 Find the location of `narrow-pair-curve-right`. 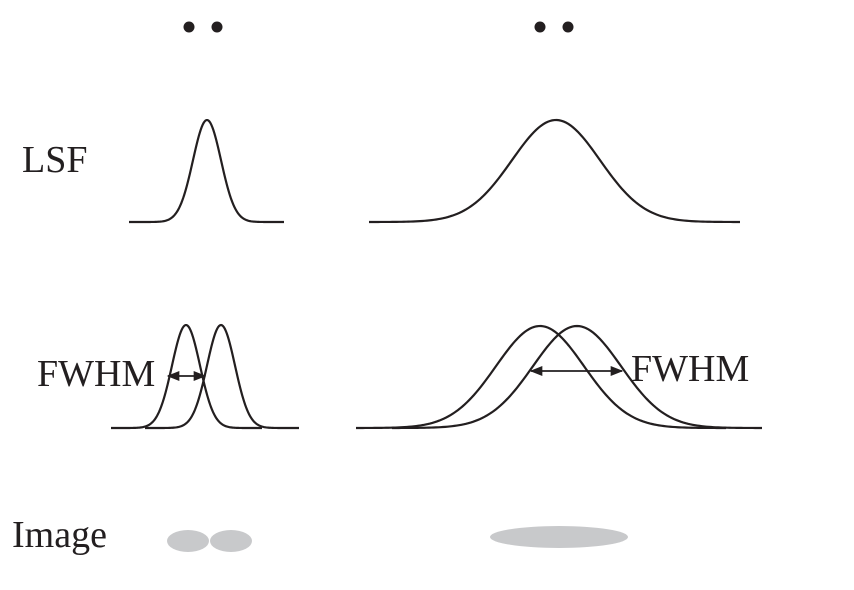

narrow-pair-curve-right is located at coordinates (222, 376).